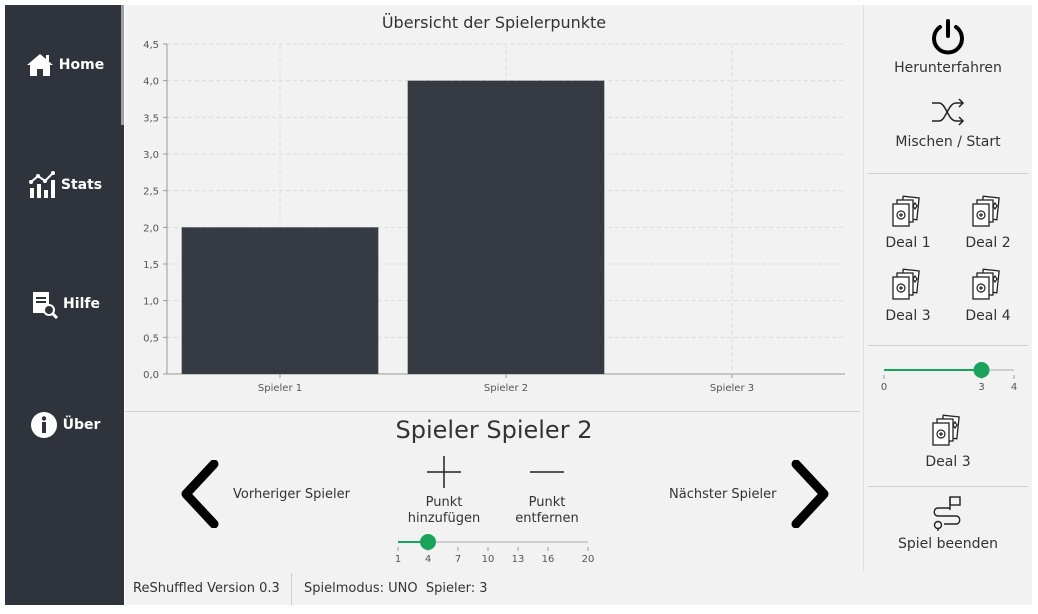 This screenshot has height=614, width=1038. I want to click on y-tick-label: 0,0, so click(151, 375).